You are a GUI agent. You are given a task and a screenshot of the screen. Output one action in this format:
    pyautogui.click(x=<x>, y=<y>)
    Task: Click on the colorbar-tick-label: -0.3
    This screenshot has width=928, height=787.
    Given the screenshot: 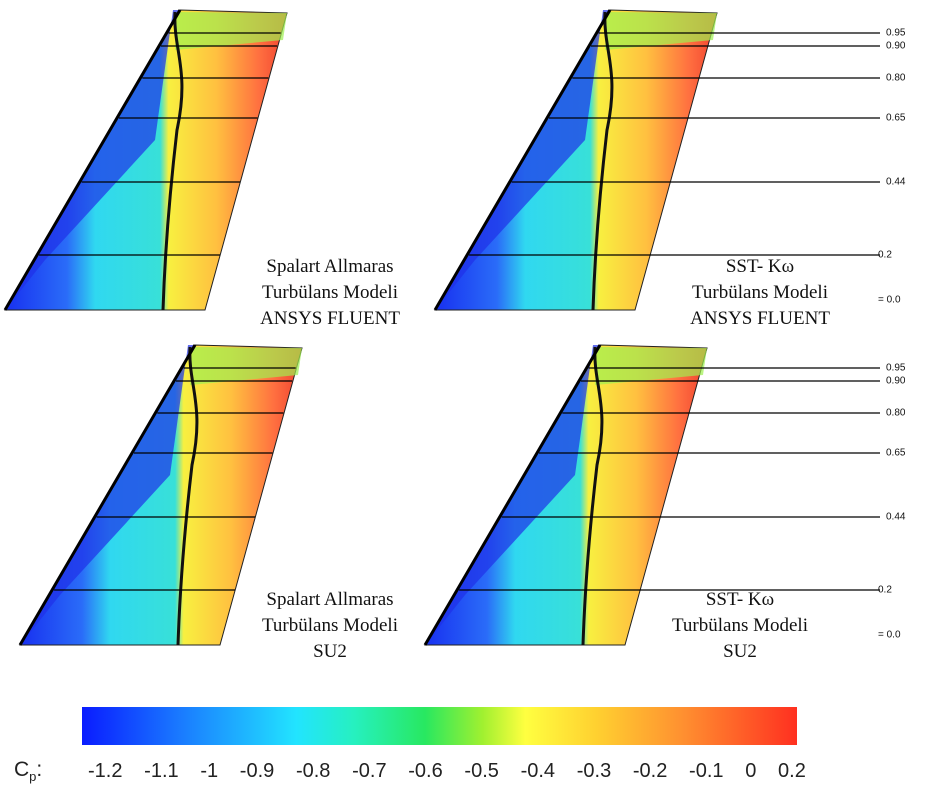 What is the action you would take?
    pyautogui.click(x=594, y=771)
    